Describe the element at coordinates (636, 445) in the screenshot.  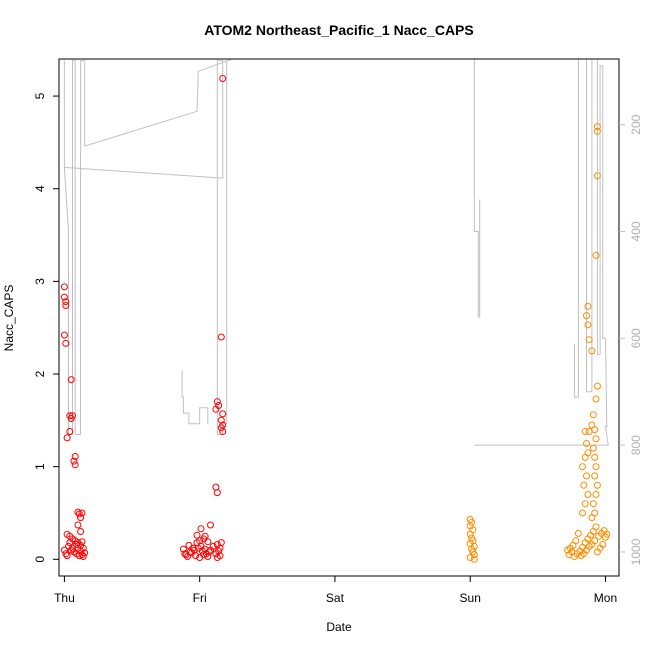
I see `y2-tick-label: 800` at that location.